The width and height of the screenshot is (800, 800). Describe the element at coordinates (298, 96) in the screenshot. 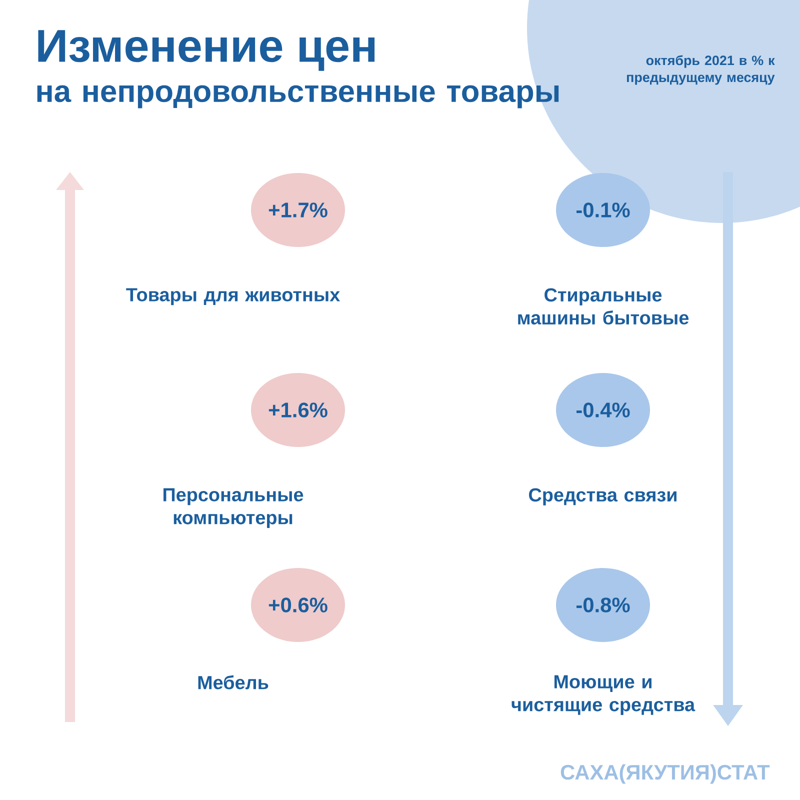

I see `text: на непродовольственные товары` at that location.